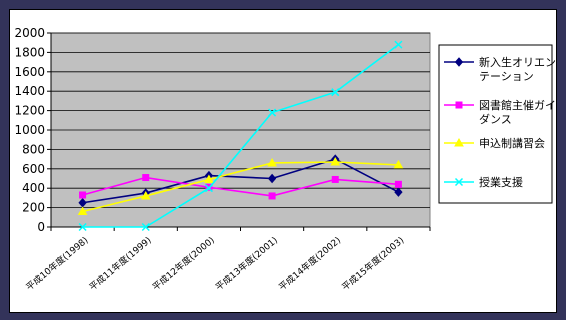 The image size is (566, 320). Describe the element at coordinates (372, 263) in the screenshot. I see `x-tick-label: 平成15年度(2003)` at that location.